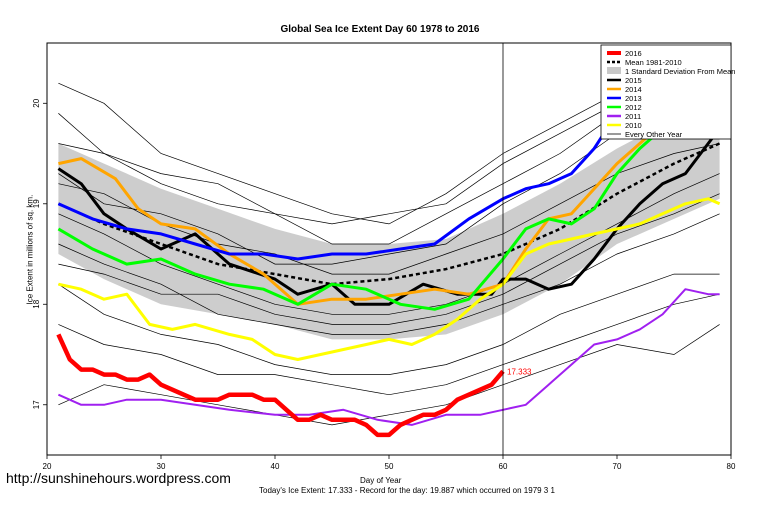 This screenshot has width=760, height=506. I want to click on legend-label: 2011, so click(633, 116).